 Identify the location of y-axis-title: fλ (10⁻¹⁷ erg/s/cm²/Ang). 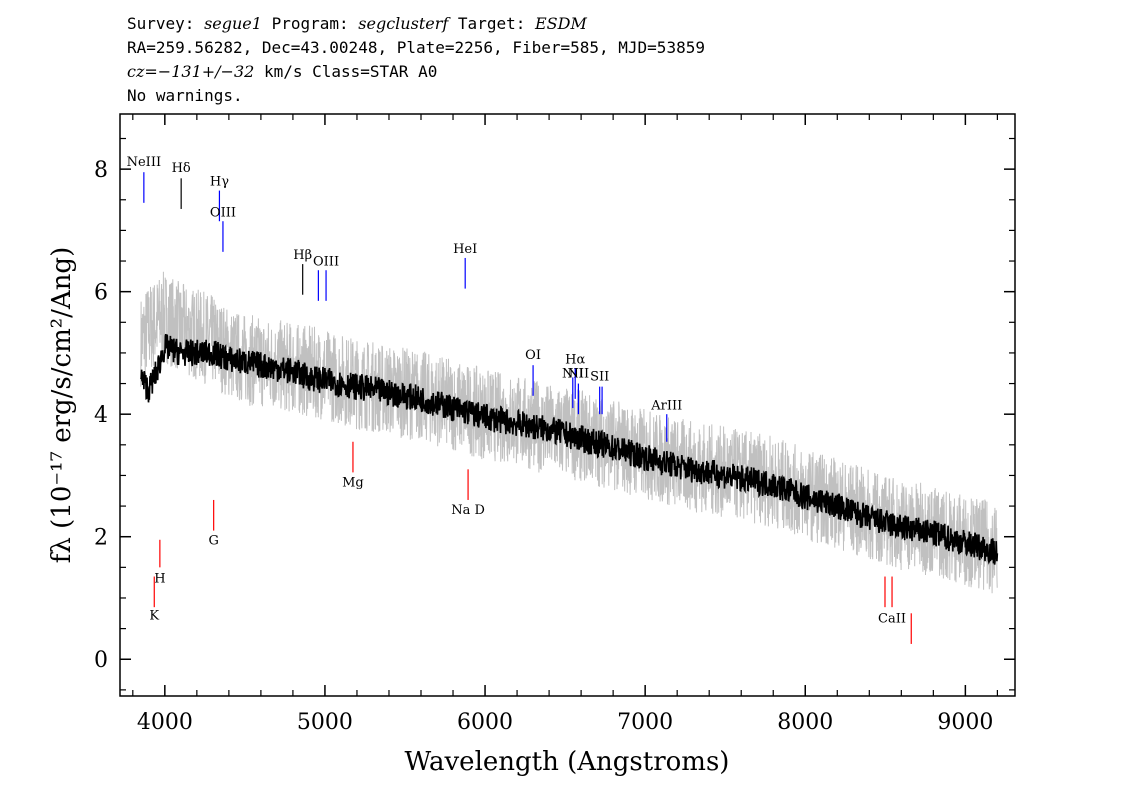
(62, 405).